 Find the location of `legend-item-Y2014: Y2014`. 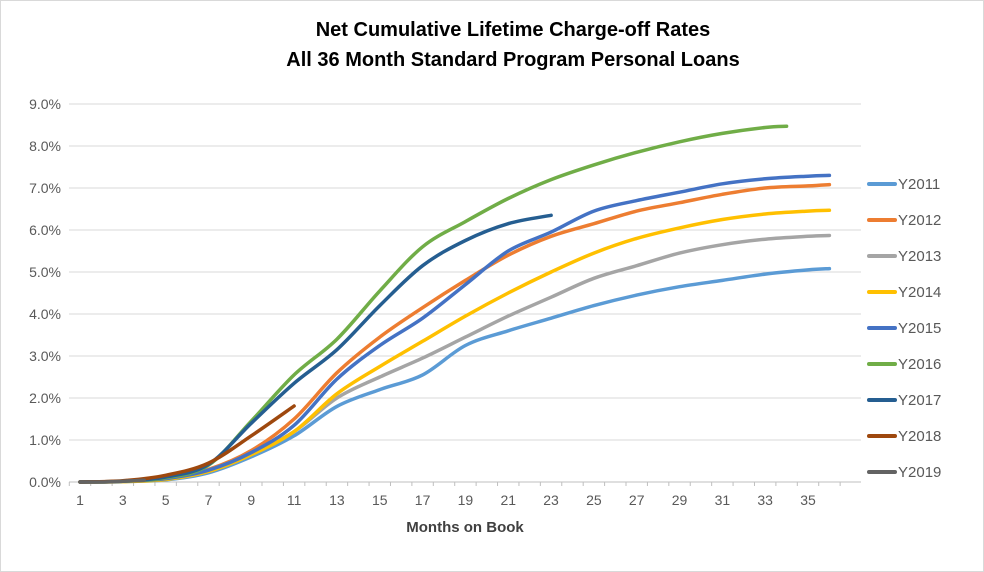

legend-item-Y2014: Y2014 is located at coordinates (904, 292).